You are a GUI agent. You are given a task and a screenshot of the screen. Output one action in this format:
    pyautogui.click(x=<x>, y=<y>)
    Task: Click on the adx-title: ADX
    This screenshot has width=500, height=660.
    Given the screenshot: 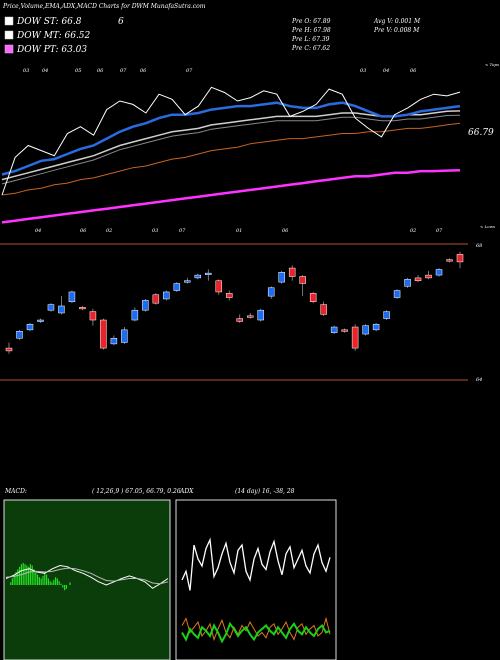 What is the action you would take?
    pyautogui.click(x=186, y=491)
    